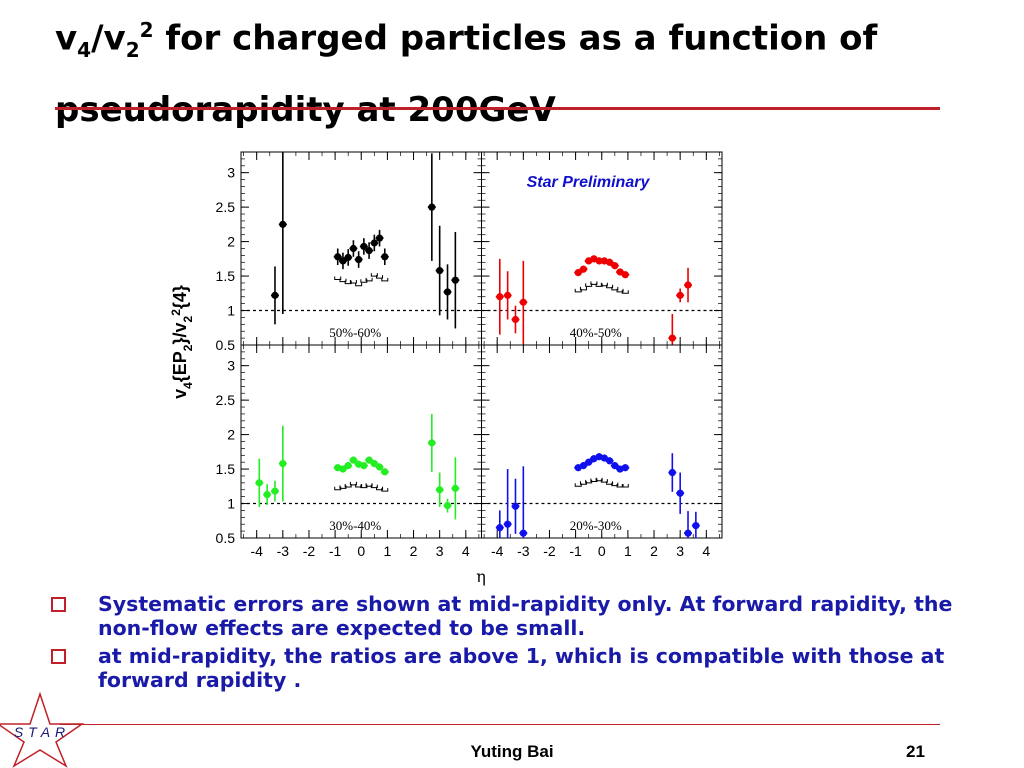 The height and width of the screenshot is (768, 1024). Describe the element at coordinates (226, 276) in the screenshot. I see `y-tick-label: 1.5` at that location.